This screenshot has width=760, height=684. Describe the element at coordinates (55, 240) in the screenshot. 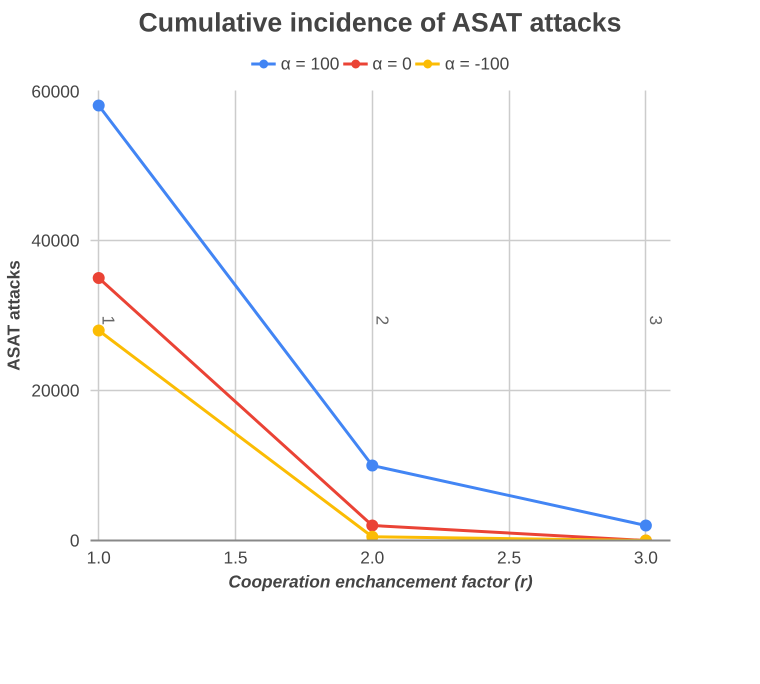

I see `y-tick-label: 40000` at that location.